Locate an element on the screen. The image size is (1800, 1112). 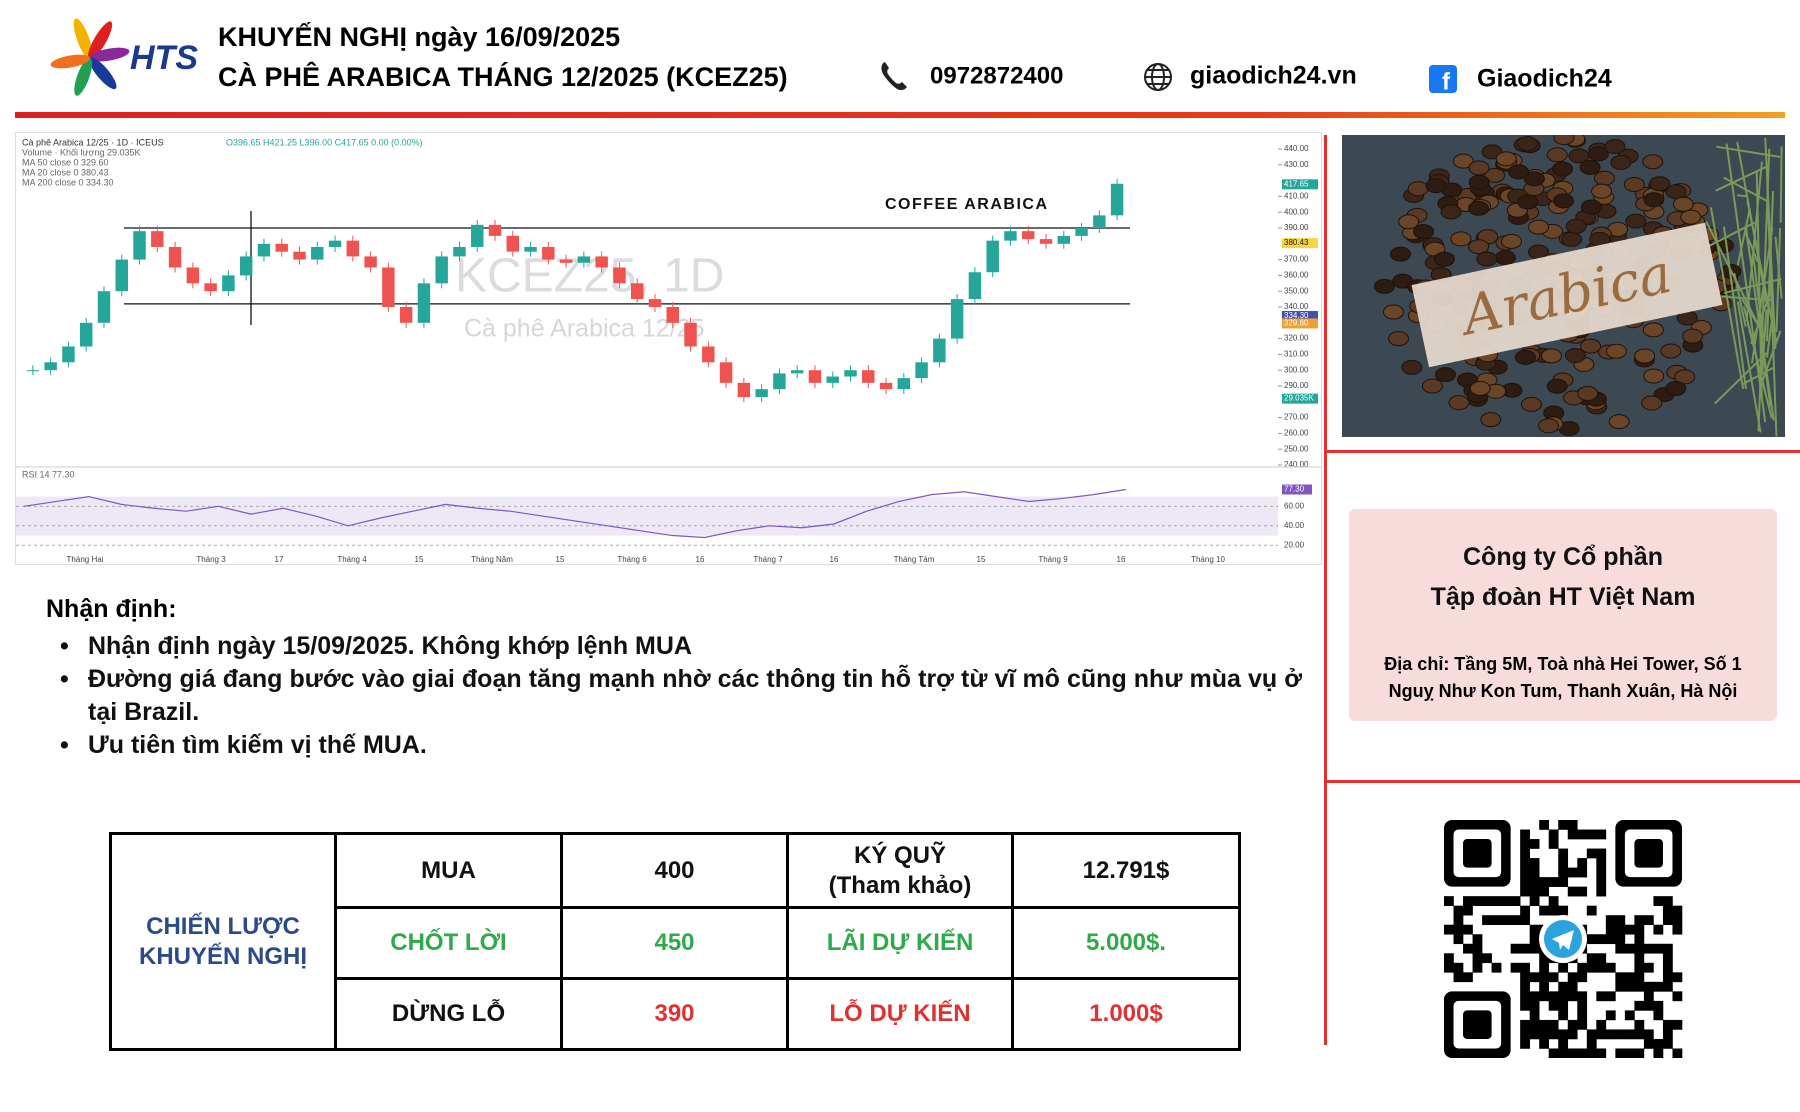
y-tick-label: 340.00 is located at coordinates (1296, 306).